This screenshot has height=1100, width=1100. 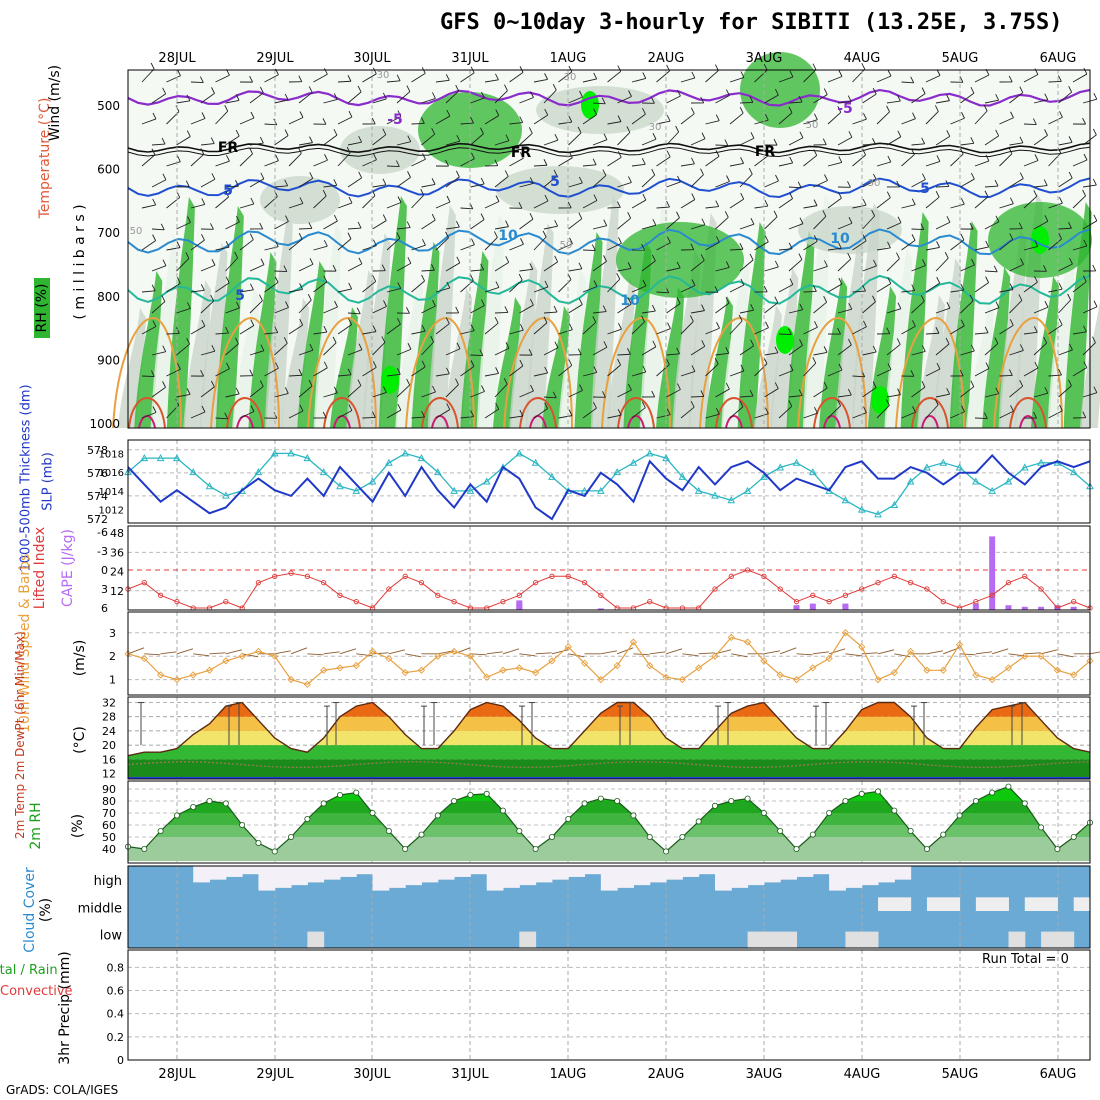 What do you see at coordinates (925, 189) in the screenshot?
I see `contour-label: 5` at bounding box center [925, 189].